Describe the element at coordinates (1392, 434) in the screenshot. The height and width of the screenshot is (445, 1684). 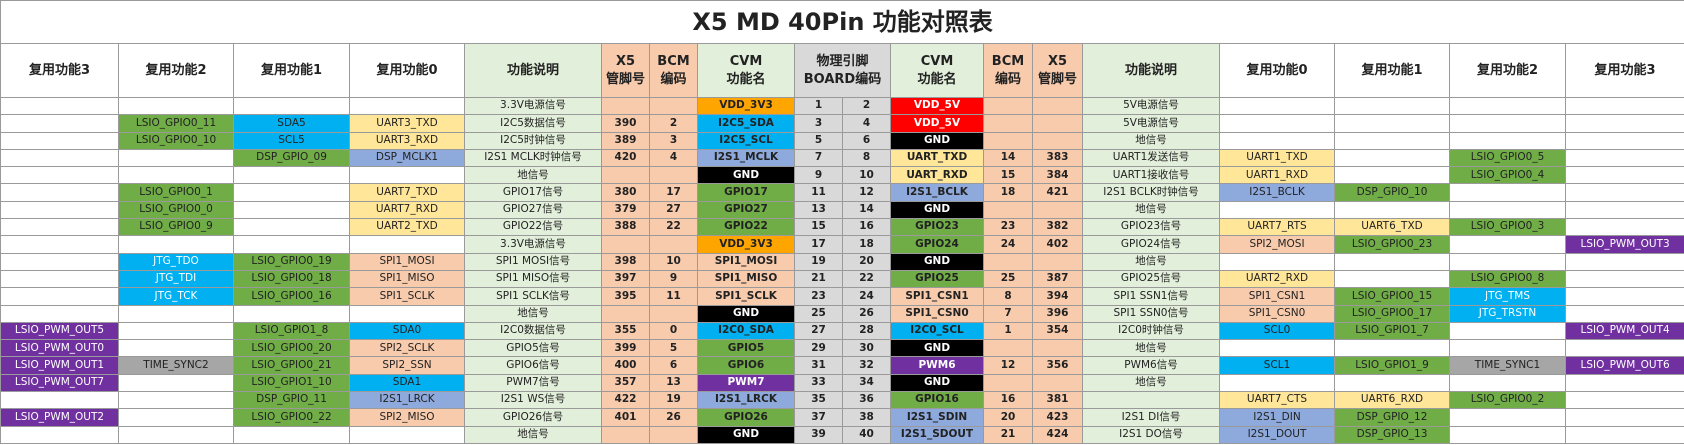
I see `cell: DSP_GPIO_13` at that location.